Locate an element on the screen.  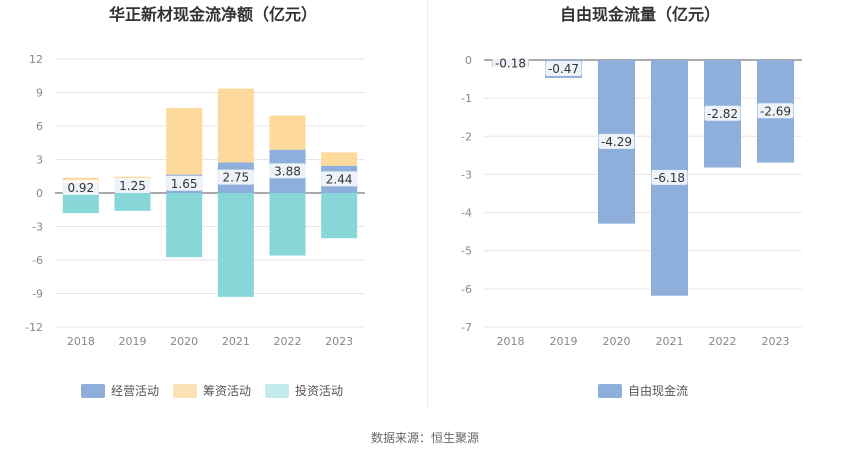
y-tick-label: 6 is located at coordinates (39, 126).